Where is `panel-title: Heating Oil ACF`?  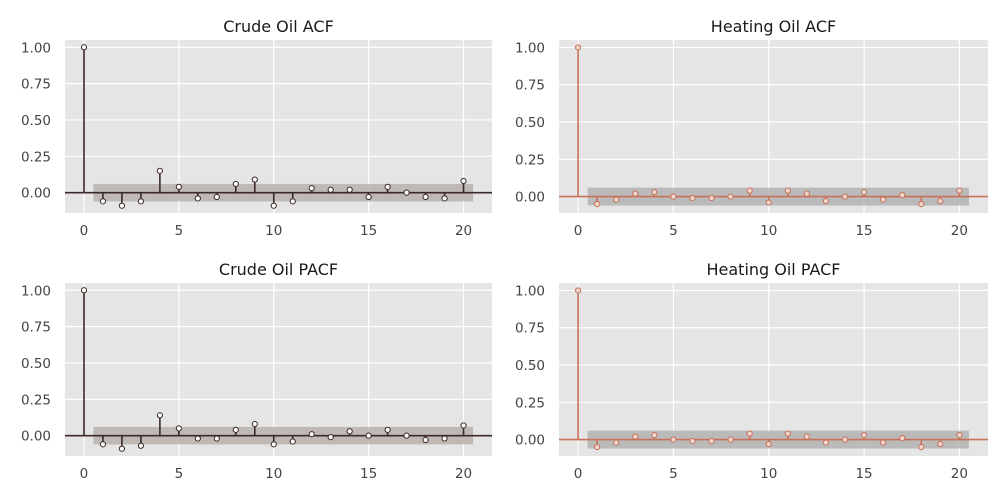 panel-title: Heating Oil ACF is located at coordinates (773, 26).